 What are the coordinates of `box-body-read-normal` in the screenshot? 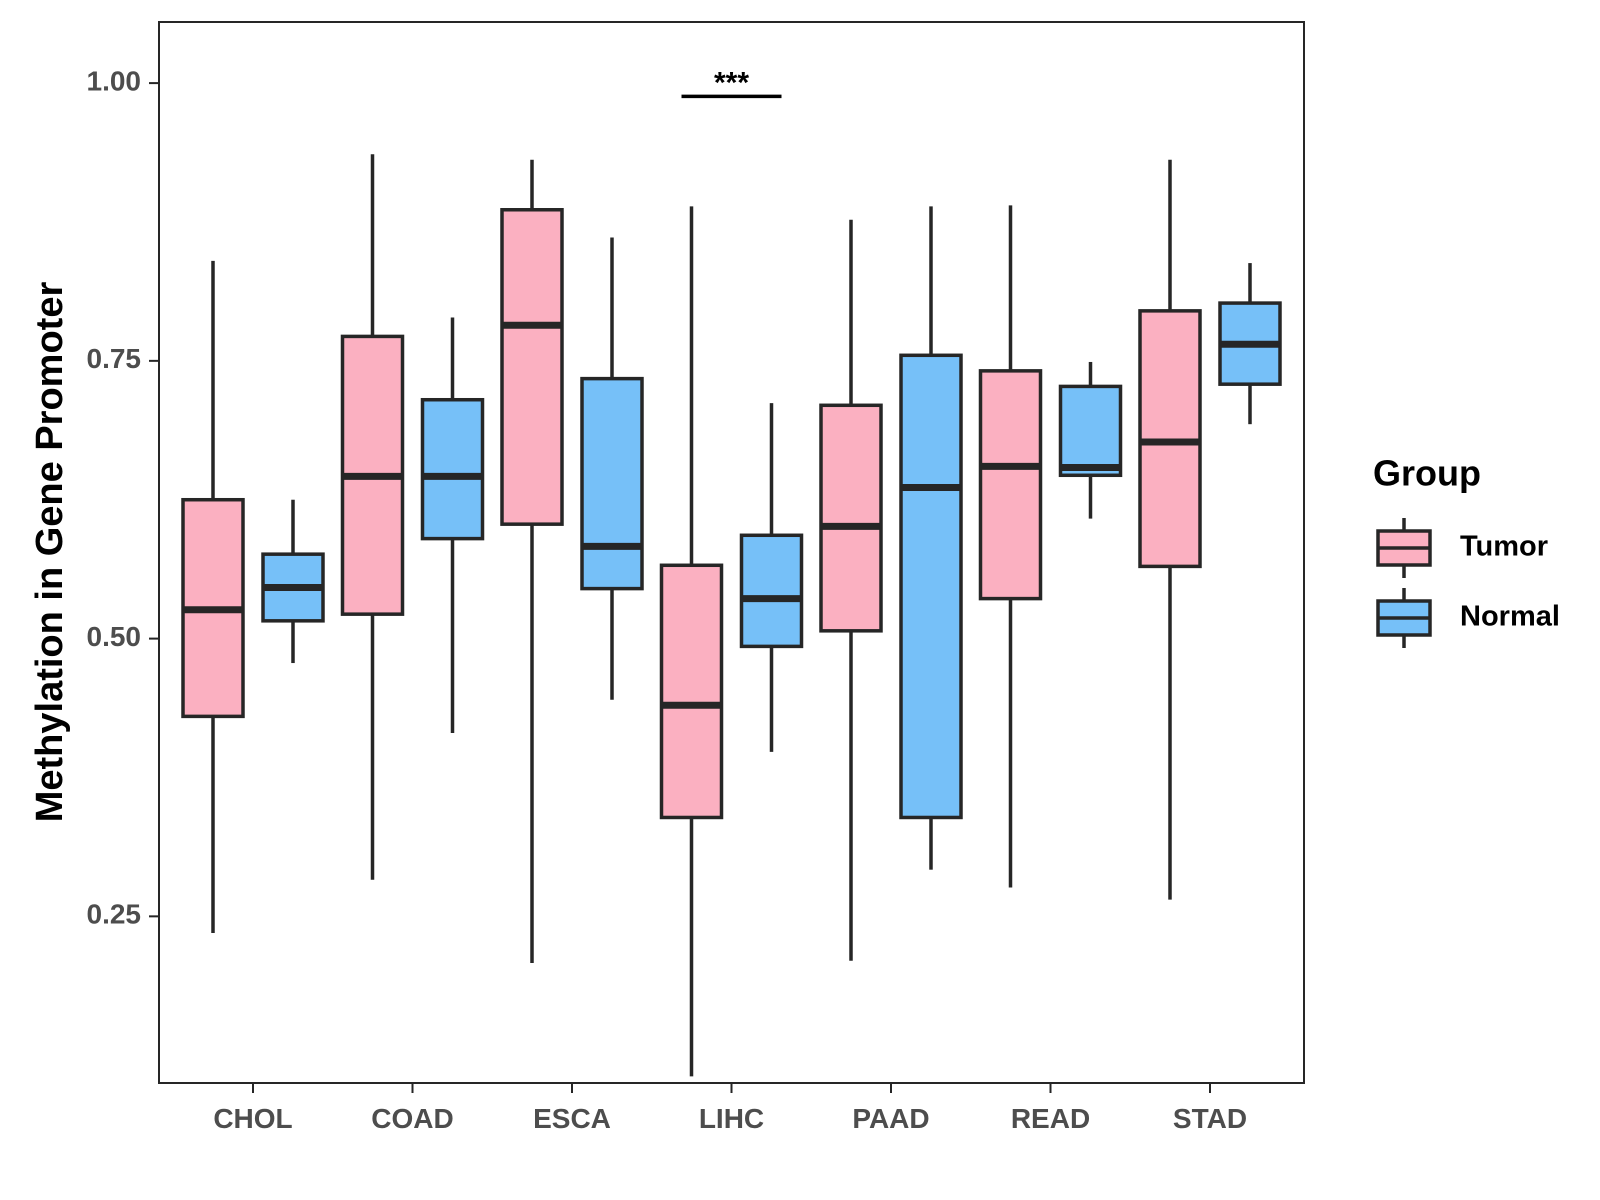 It's located at (1090, 431).